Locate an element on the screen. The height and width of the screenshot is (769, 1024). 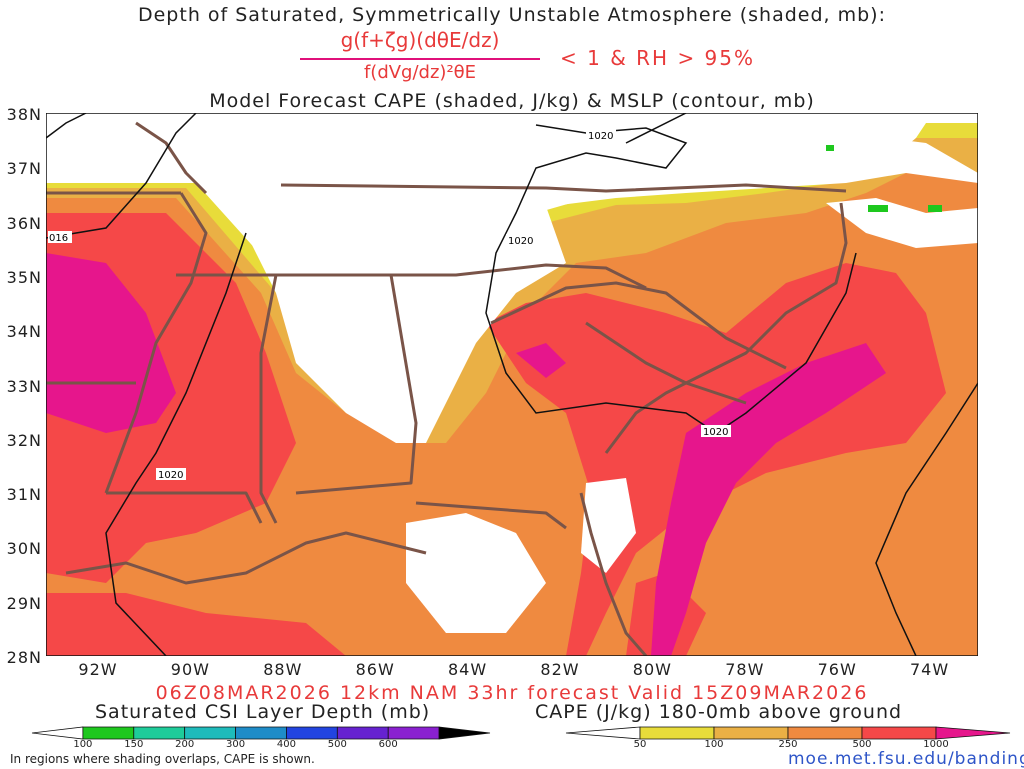
csi-colorbar-title: Saturated CSI Layer Depth (mb) is located at coordinates (263, 712).